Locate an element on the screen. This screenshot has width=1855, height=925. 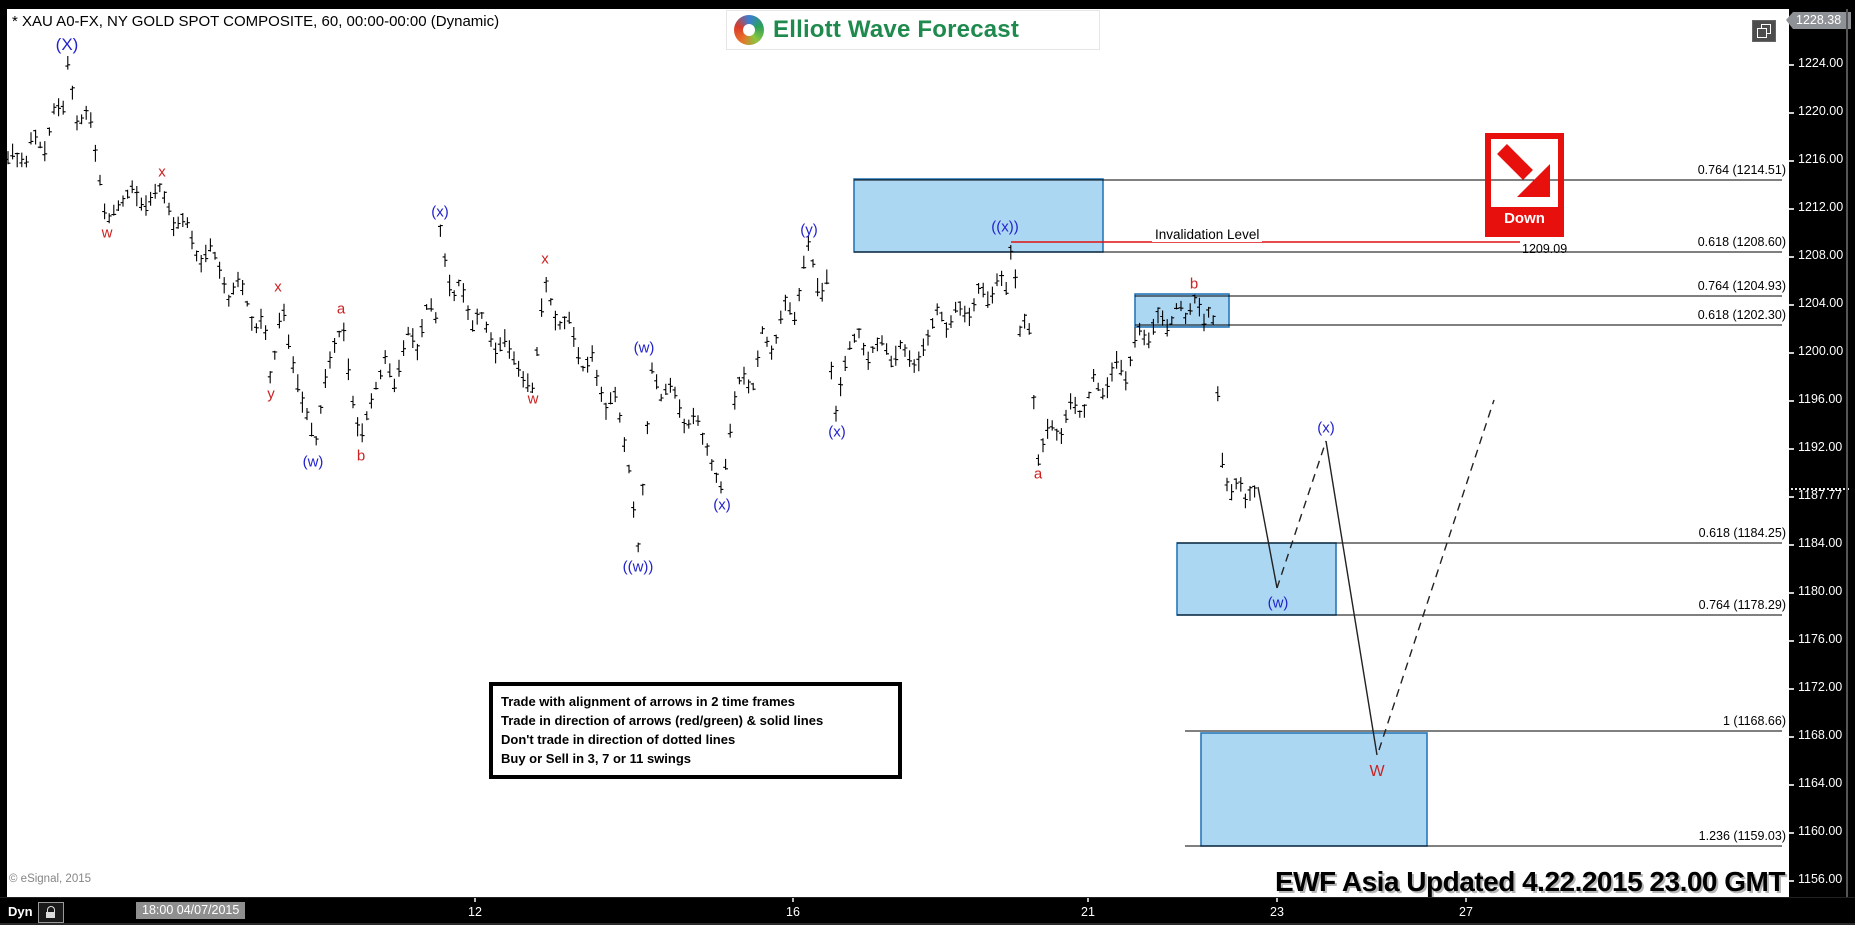
session-high-tag: 1228.38 is located at coordinates (1818, 20).